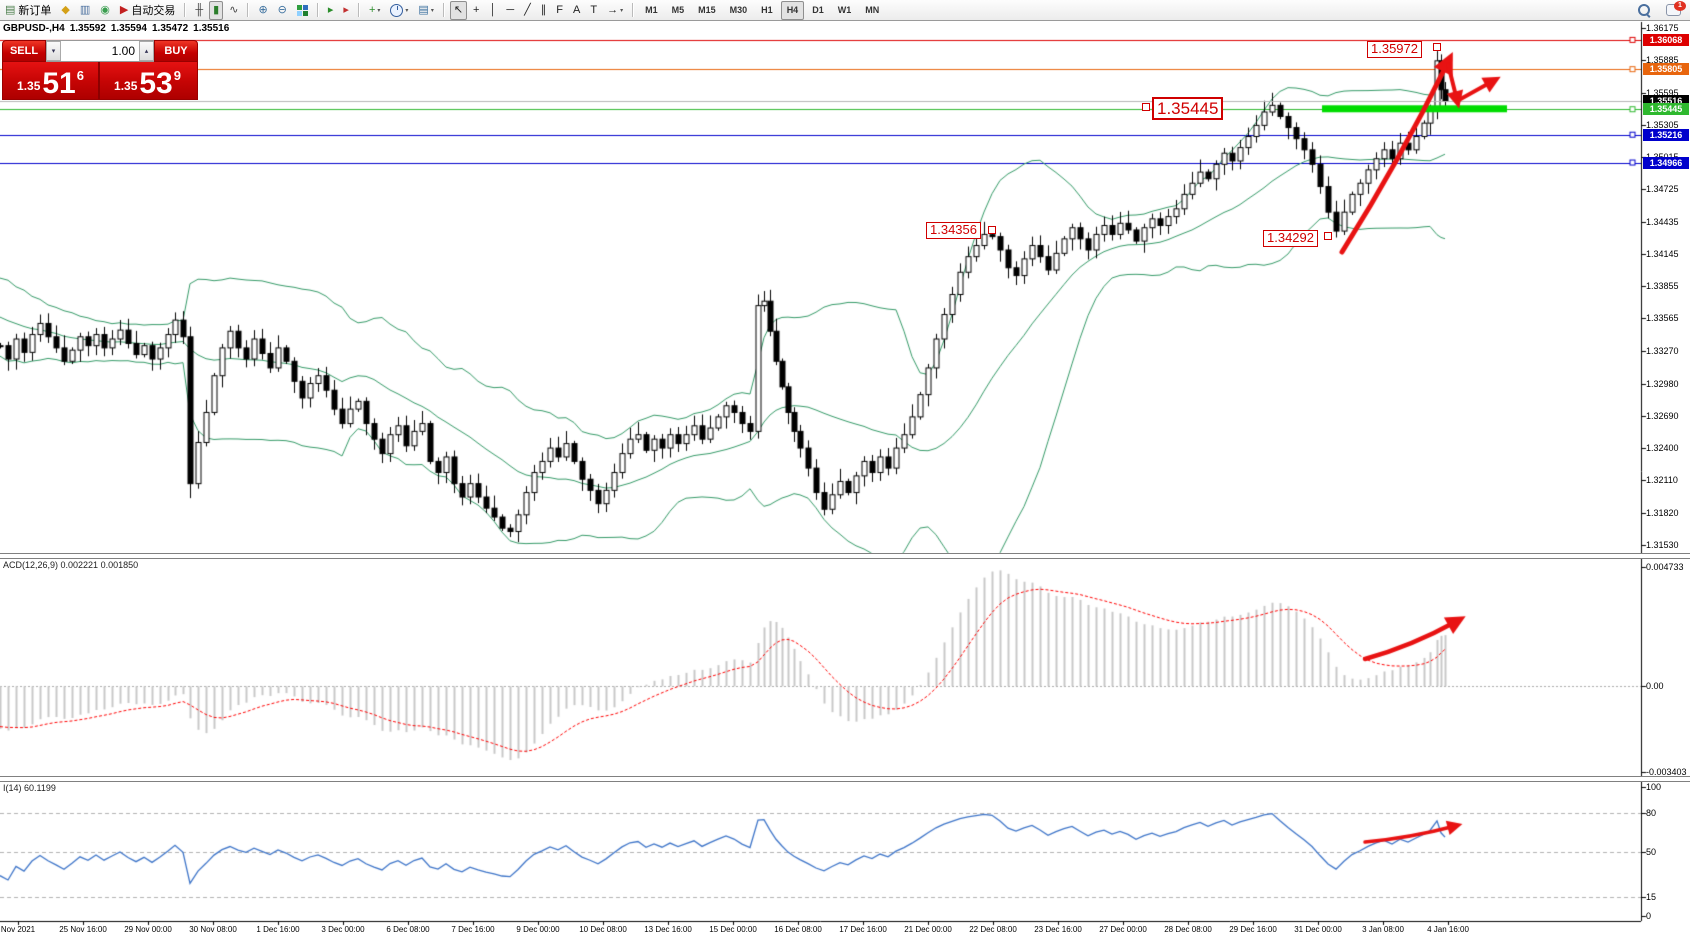 The image size is (1690, 938). I want to click on timeframe-w1-button: W1, so click(844, 10).